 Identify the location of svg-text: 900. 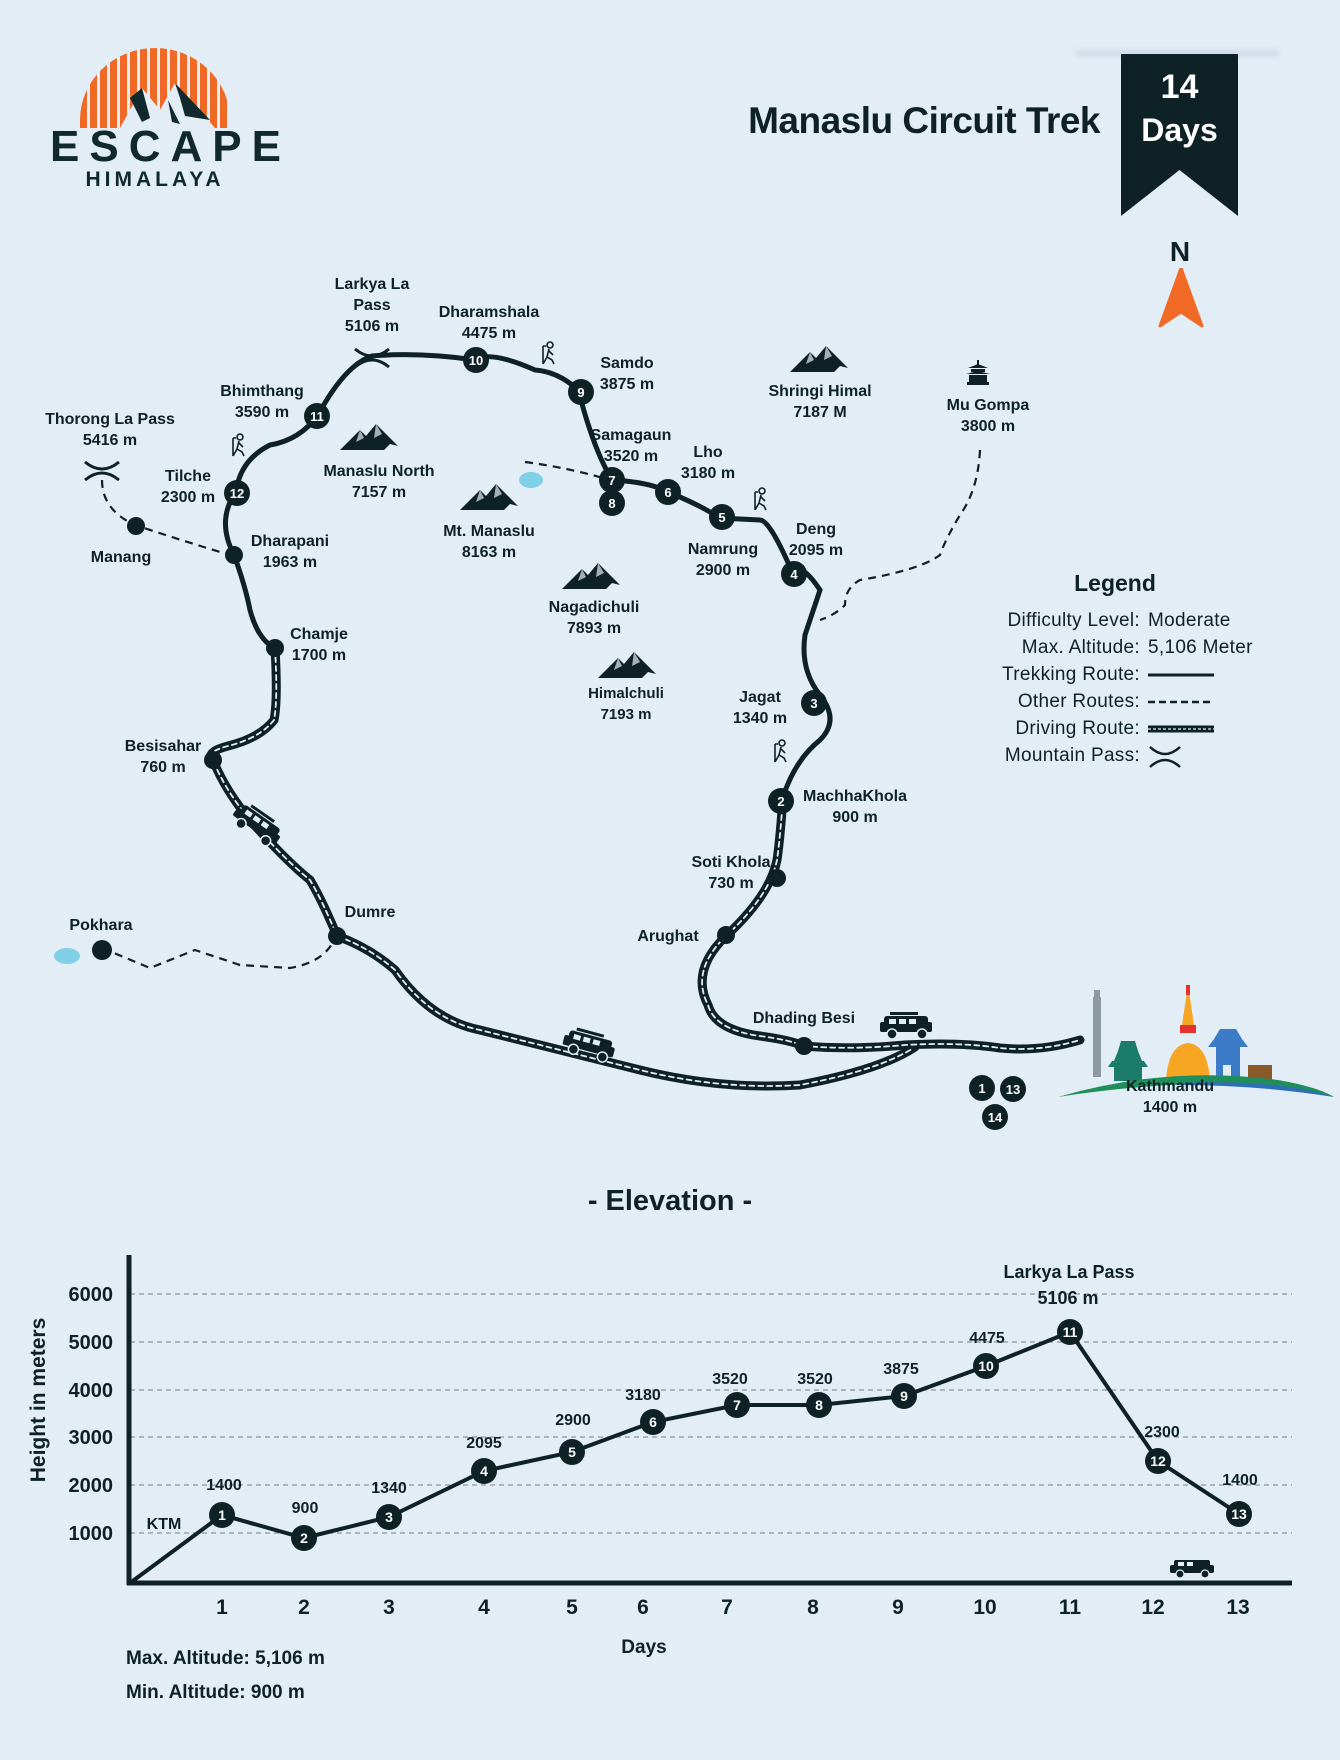
(305, 1508).